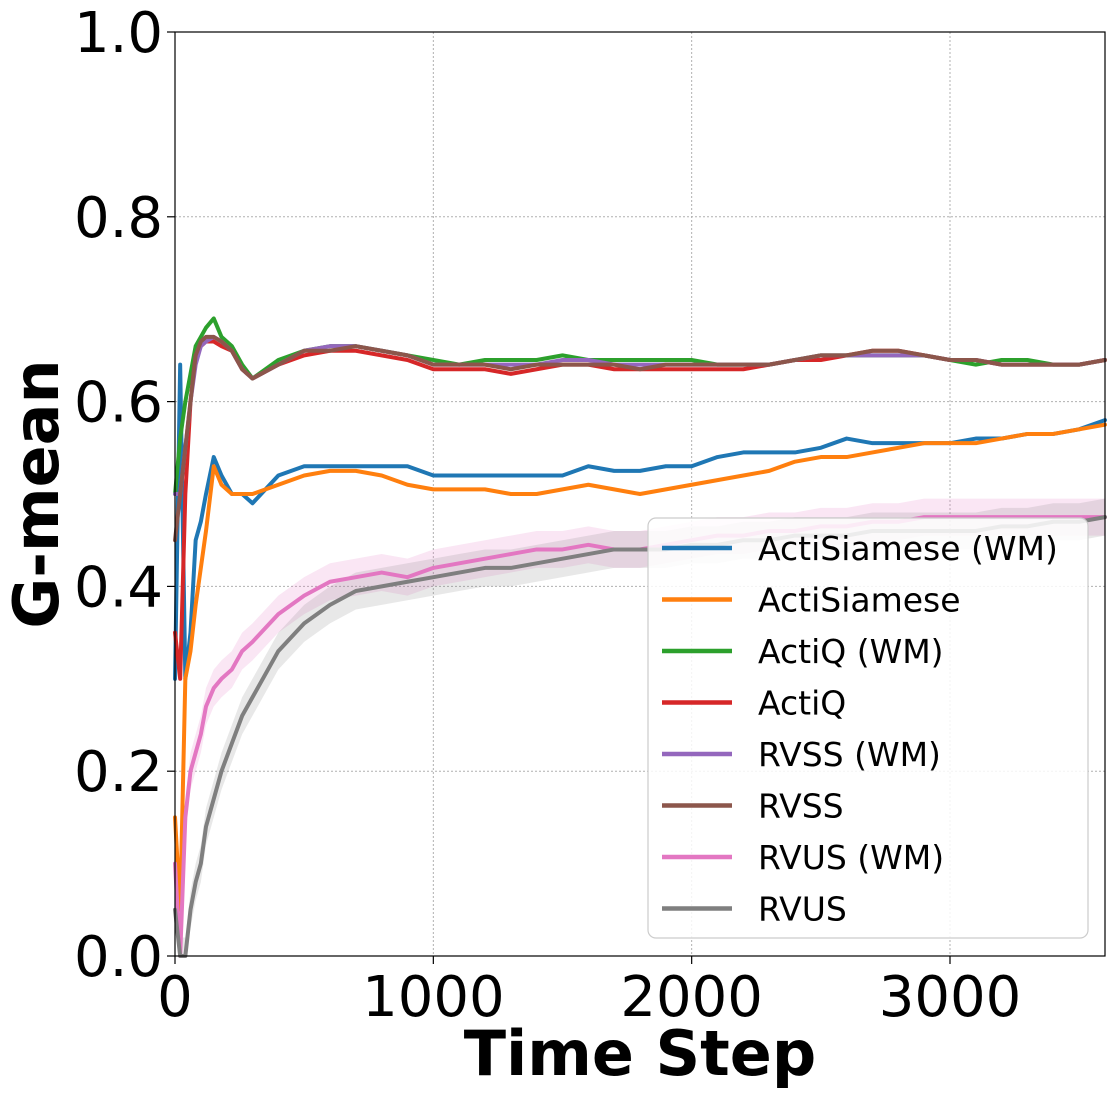  What do you see at coordinates (589, 993) in the screenshot?
I see `x-axis-ticks: 0 1000 2000 3000` at bounding box center [589, 993].